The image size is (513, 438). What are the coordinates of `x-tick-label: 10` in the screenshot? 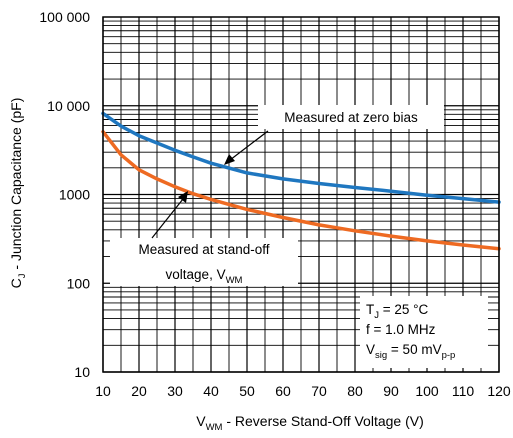 It's located at (103, 391).